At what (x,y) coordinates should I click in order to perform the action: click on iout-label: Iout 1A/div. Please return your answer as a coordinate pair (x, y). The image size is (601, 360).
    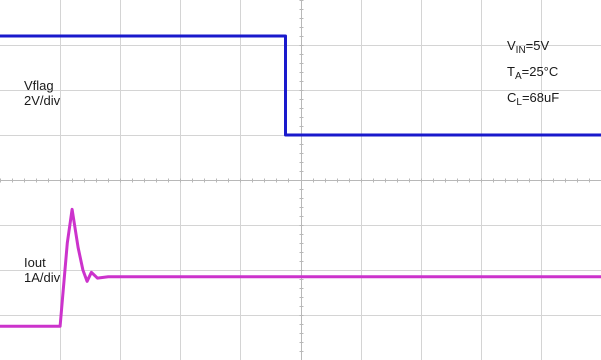
    Looking at the image, I should click on (42, 270).